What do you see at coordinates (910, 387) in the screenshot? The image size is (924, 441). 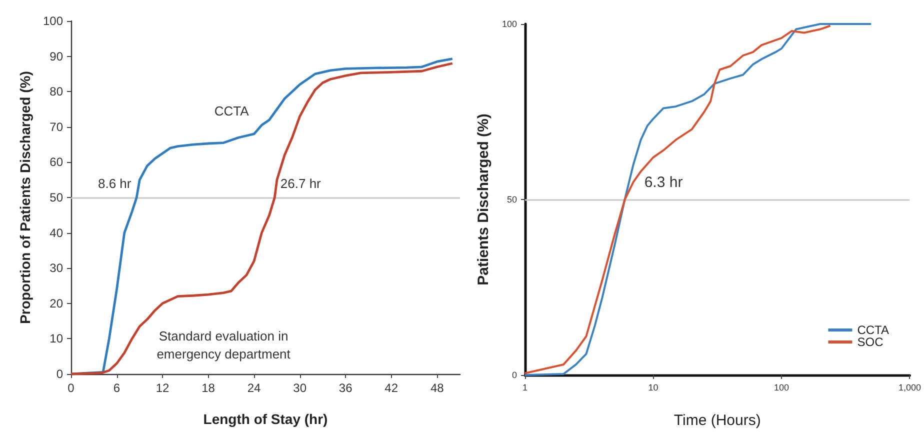 I see `x-tick-label: 1,000` at bounding box center [910, 387].